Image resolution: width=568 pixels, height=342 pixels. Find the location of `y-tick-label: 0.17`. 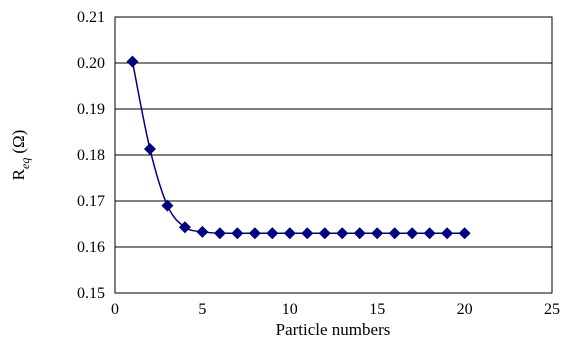

y-tick-label: 0.17 is located at coordinates (91, 201).